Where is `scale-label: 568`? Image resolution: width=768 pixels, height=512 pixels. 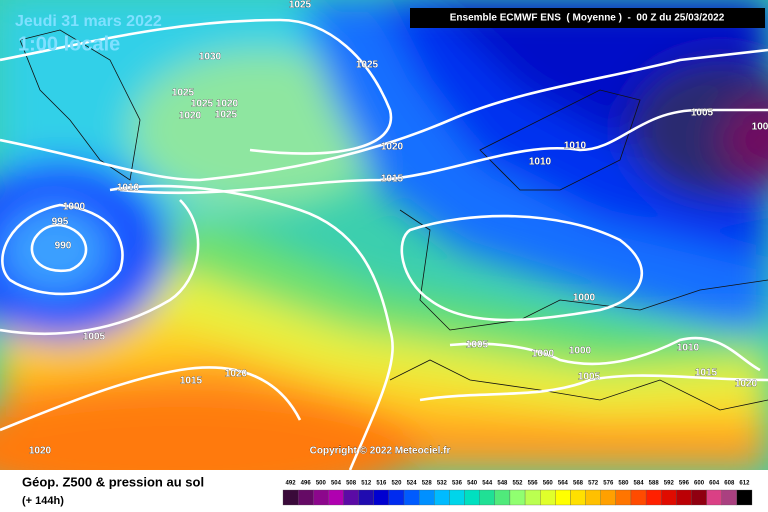 scale-label: 568 is located at coordinates (578, 484).